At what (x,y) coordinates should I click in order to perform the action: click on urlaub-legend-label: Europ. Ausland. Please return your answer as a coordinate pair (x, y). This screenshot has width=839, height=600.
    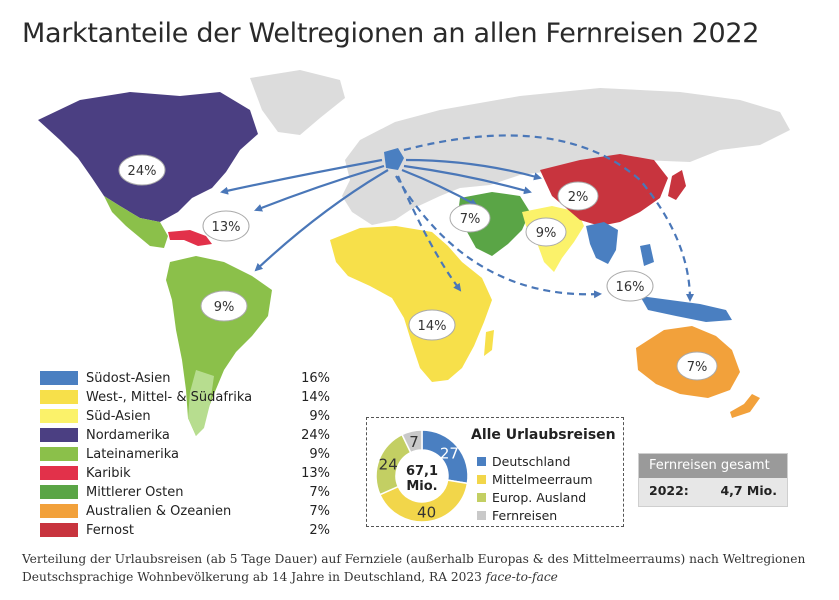
    Looking at the image, I should click on (539, 497).